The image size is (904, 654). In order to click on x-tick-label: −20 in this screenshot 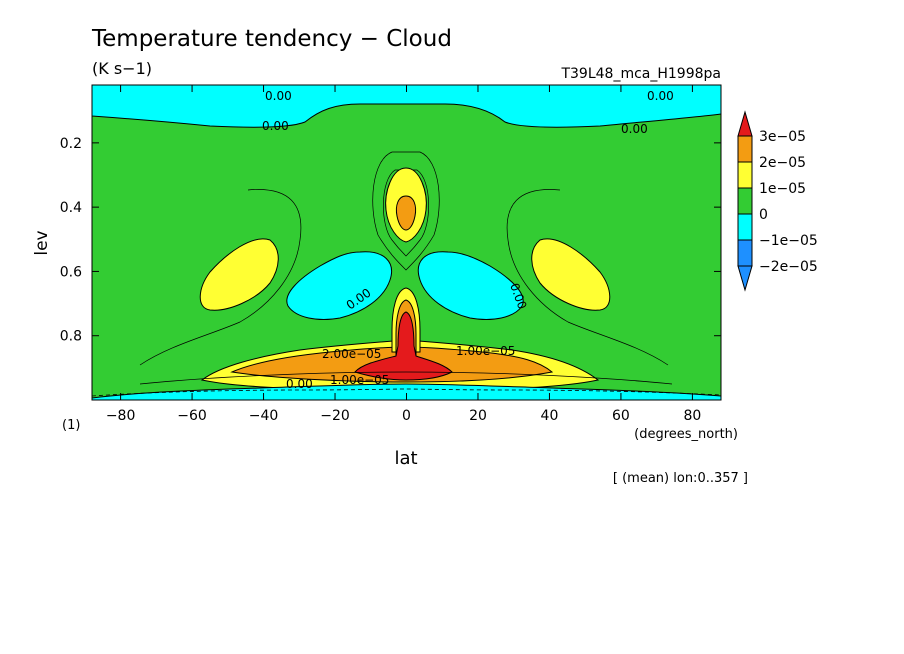, I will do `click(335, 416)`.